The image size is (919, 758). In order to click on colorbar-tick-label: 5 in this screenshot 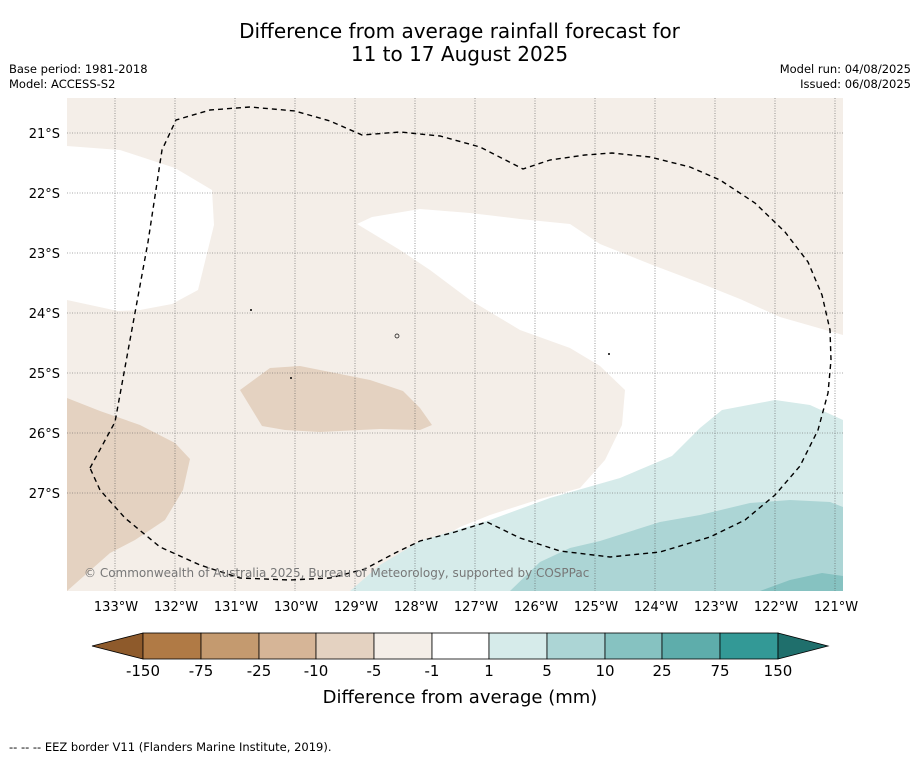, I will do `click(547, 671)`.